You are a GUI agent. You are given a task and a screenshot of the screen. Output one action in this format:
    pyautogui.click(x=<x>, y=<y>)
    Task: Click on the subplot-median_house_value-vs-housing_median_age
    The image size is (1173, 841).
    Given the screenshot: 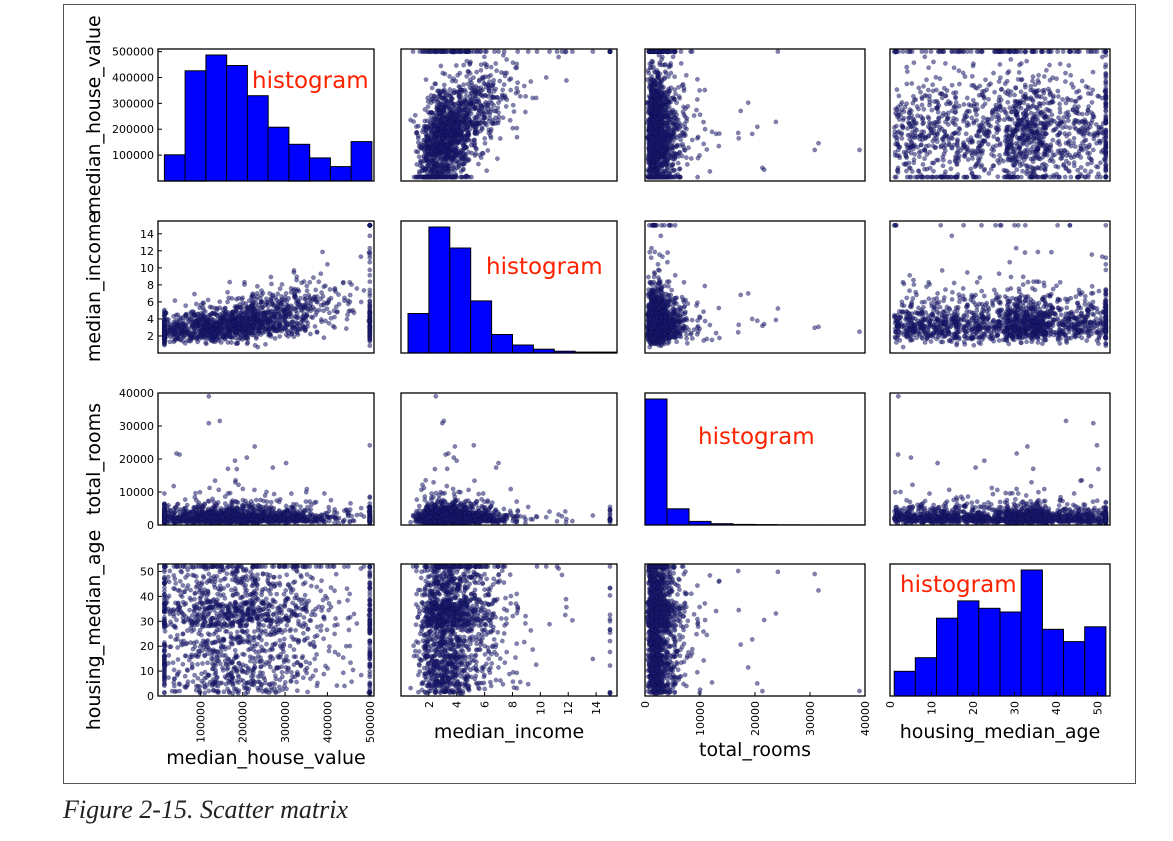 What is the action you would take?
    pyautogui.click(x=1000, y=115)
    